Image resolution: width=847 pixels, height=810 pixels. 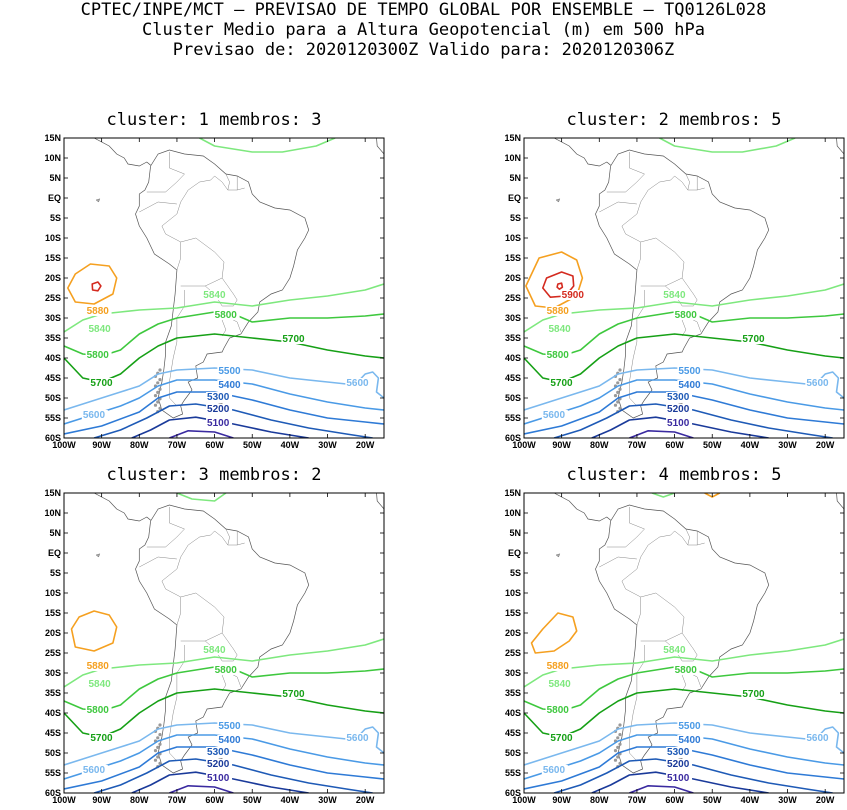 I want to click on lat-label: 50S, so click(x=53, y=753).